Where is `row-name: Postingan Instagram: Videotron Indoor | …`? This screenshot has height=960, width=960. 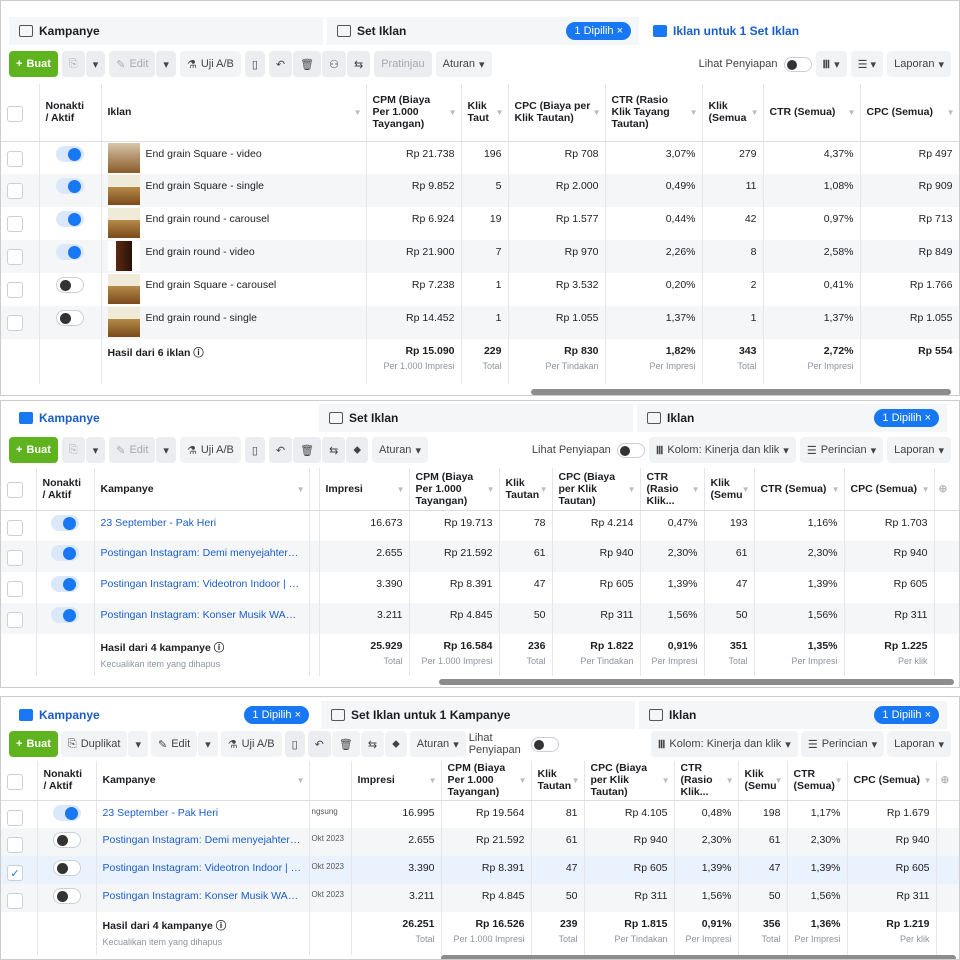
row-name: Postingan Instagram: Videotron Indoor | … is located at coordinates (203, 870).